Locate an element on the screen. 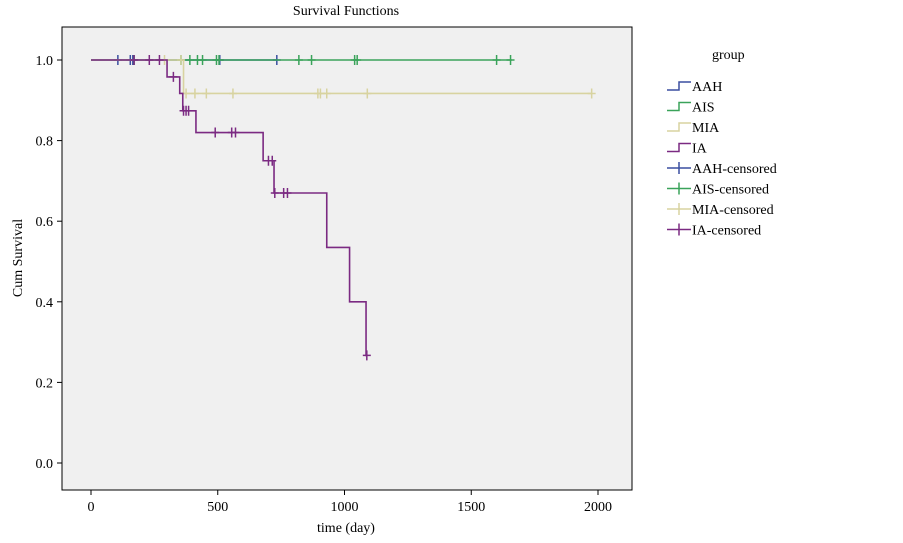  legend-label: MIA is located at coordinates (706, 128).